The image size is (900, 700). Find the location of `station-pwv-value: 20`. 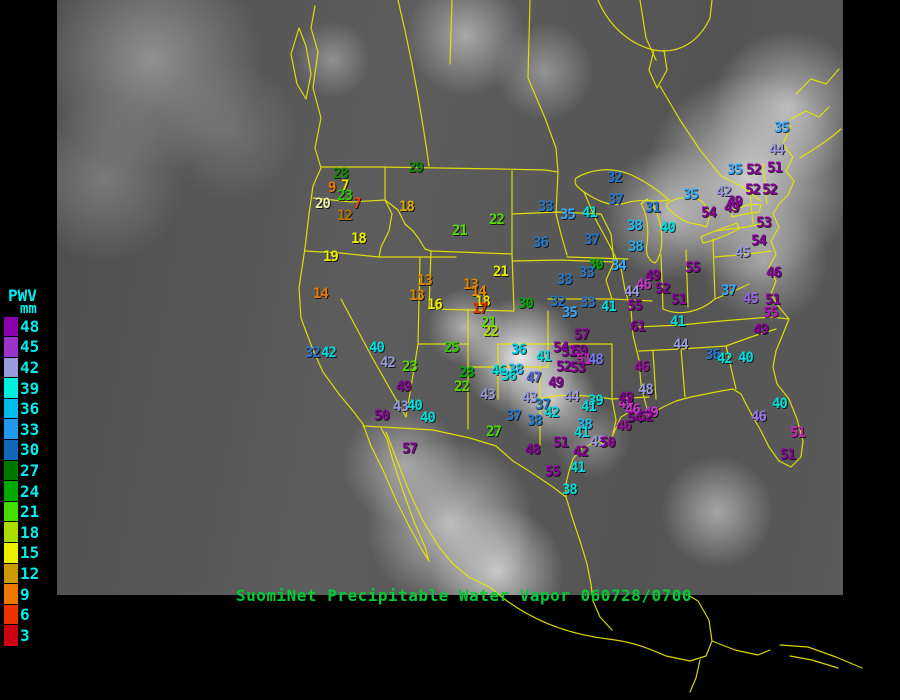

station-pwv-value: 20 is located at coordinates (323, 204).